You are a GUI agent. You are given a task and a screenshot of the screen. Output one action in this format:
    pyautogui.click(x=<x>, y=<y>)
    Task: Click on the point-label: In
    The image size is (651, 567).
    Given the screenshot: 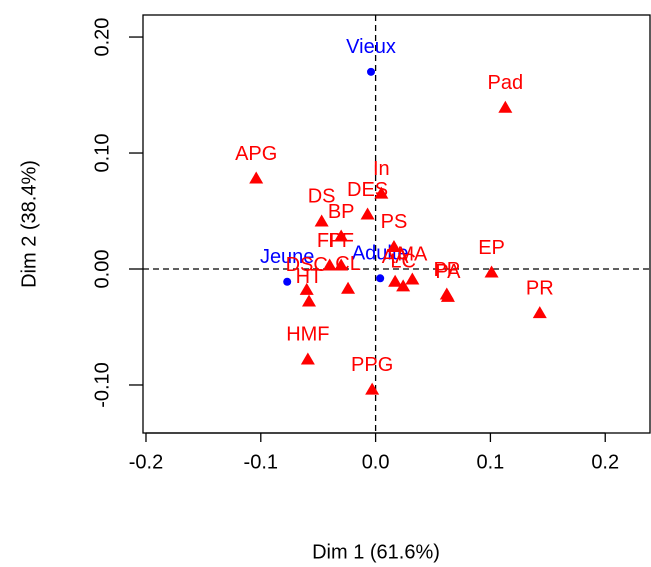 What is the action you would take?
    pyautogui.click(x=381, y=169)
    